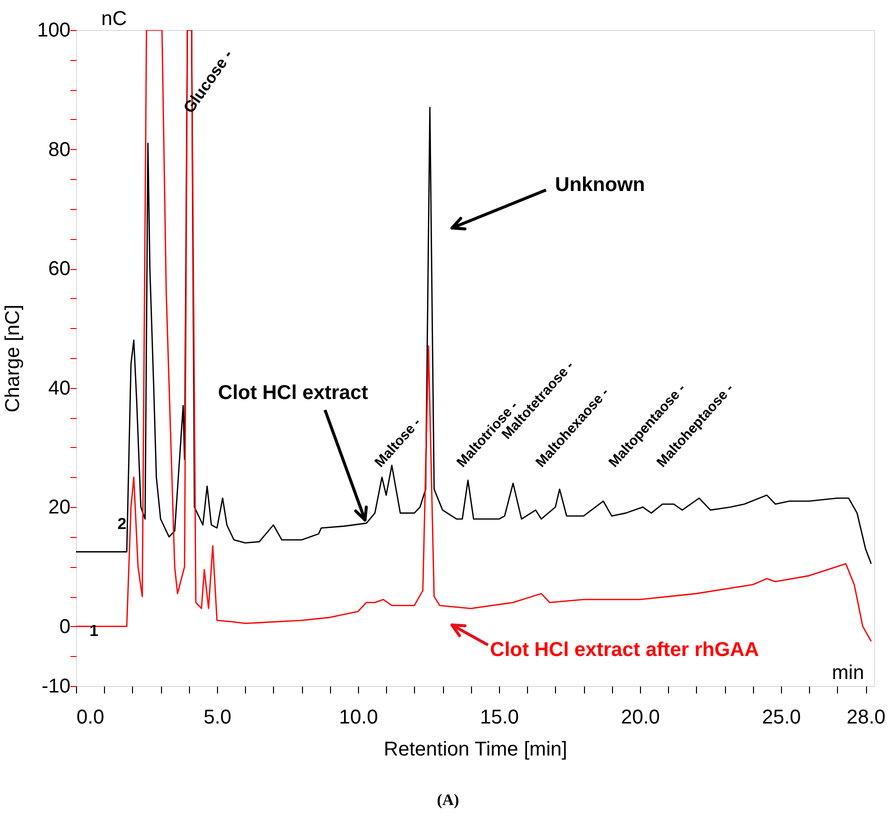  Describe the element at coordinates (90, 717) in the screenshot. I see `x-tick-label: 0.0` at that location.